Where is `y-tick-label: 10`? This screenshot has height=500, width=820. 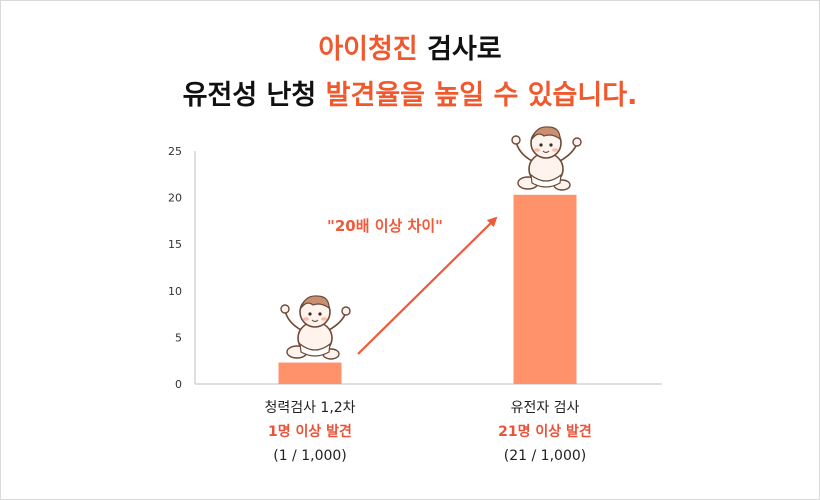 y-tick-label: 10 is located at coordinates (175, 291).